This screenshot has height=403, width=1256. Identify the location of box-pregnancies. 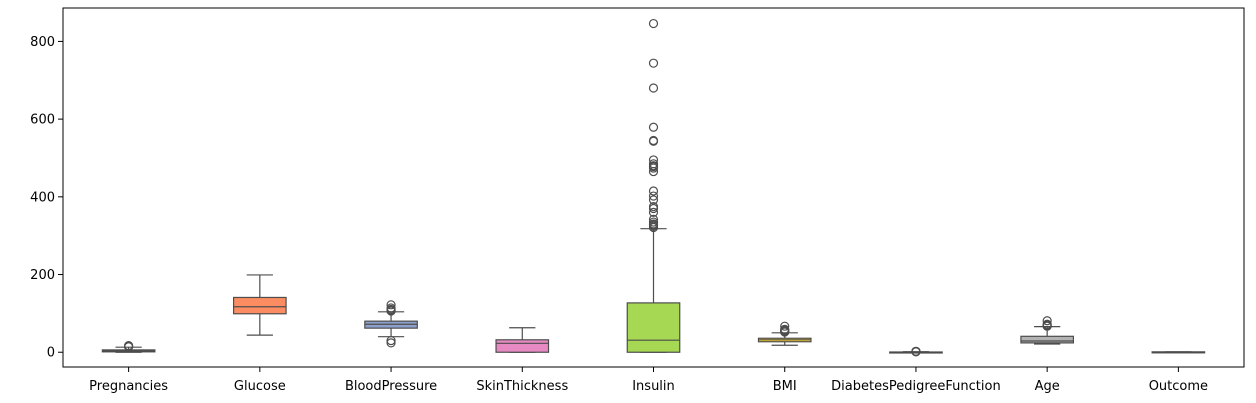
(128, 347).